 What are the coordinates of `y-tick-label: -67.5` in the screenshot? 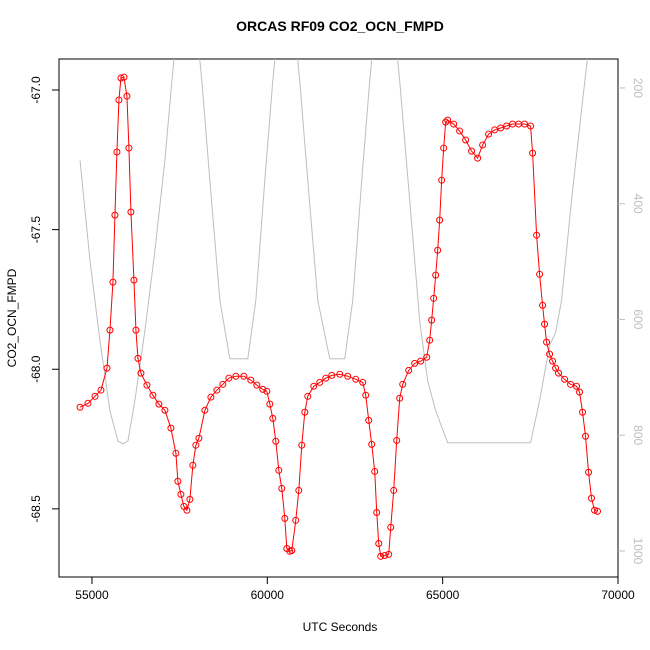 It's located at (36, 230).